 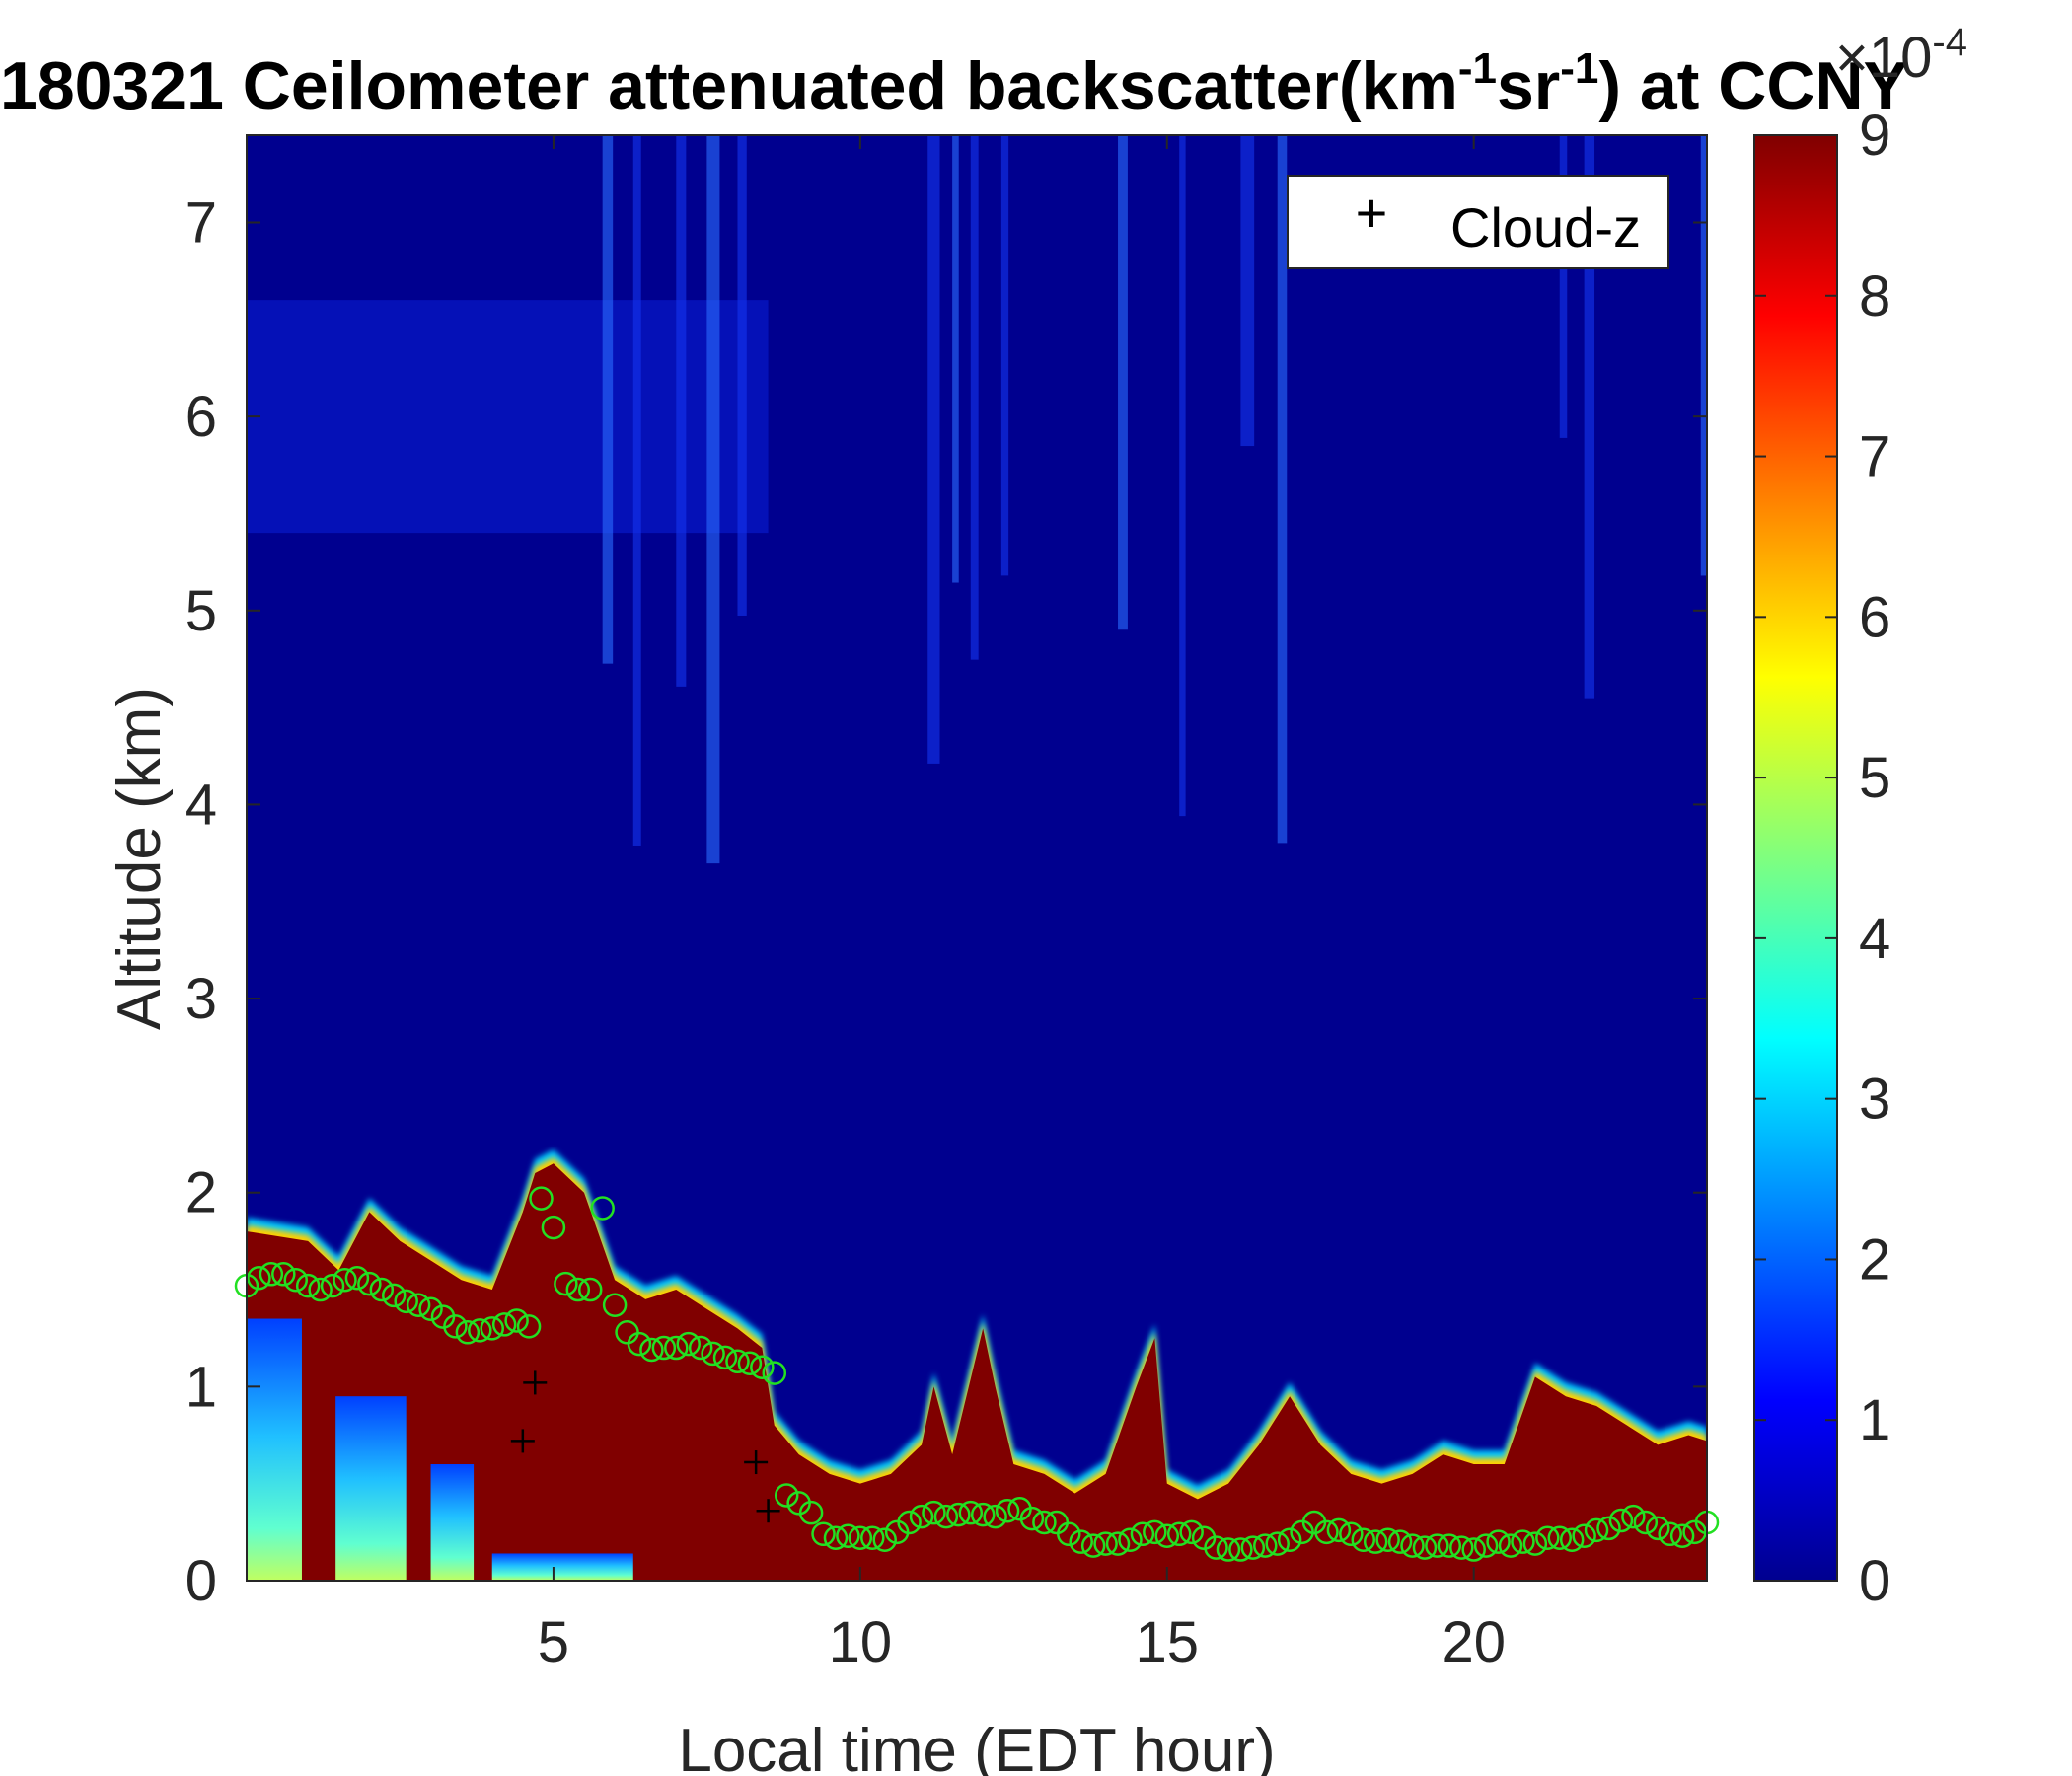 What do you see at coordinates (1875, 1420) in the screenshot?
I see `colorbar-tick-label: 1` at bounding box center [1875, 1420].